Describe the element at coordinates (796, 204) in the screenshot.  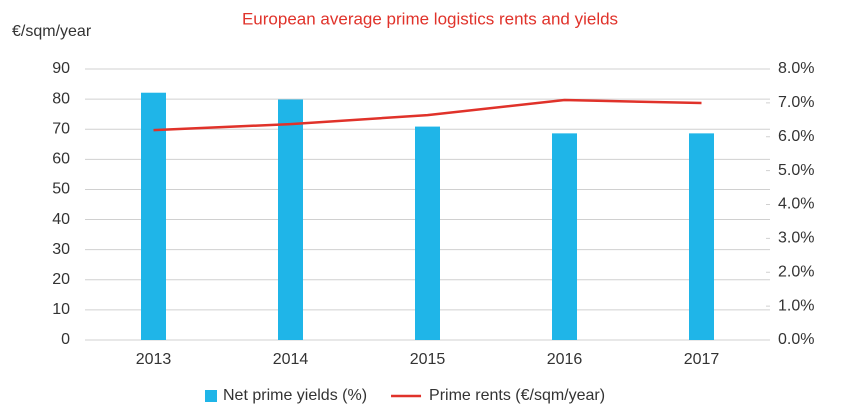
I see `y2-tick-label: 4.0%` at that location.